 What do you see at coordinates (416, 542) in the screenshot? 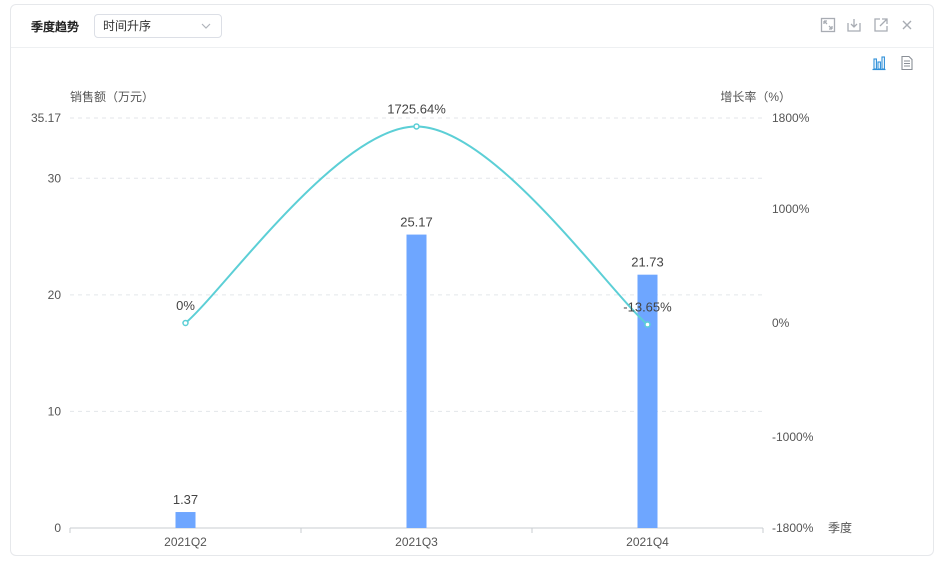
I see `x-tick-label: 2021Q3` at bounding box center [416, 542].